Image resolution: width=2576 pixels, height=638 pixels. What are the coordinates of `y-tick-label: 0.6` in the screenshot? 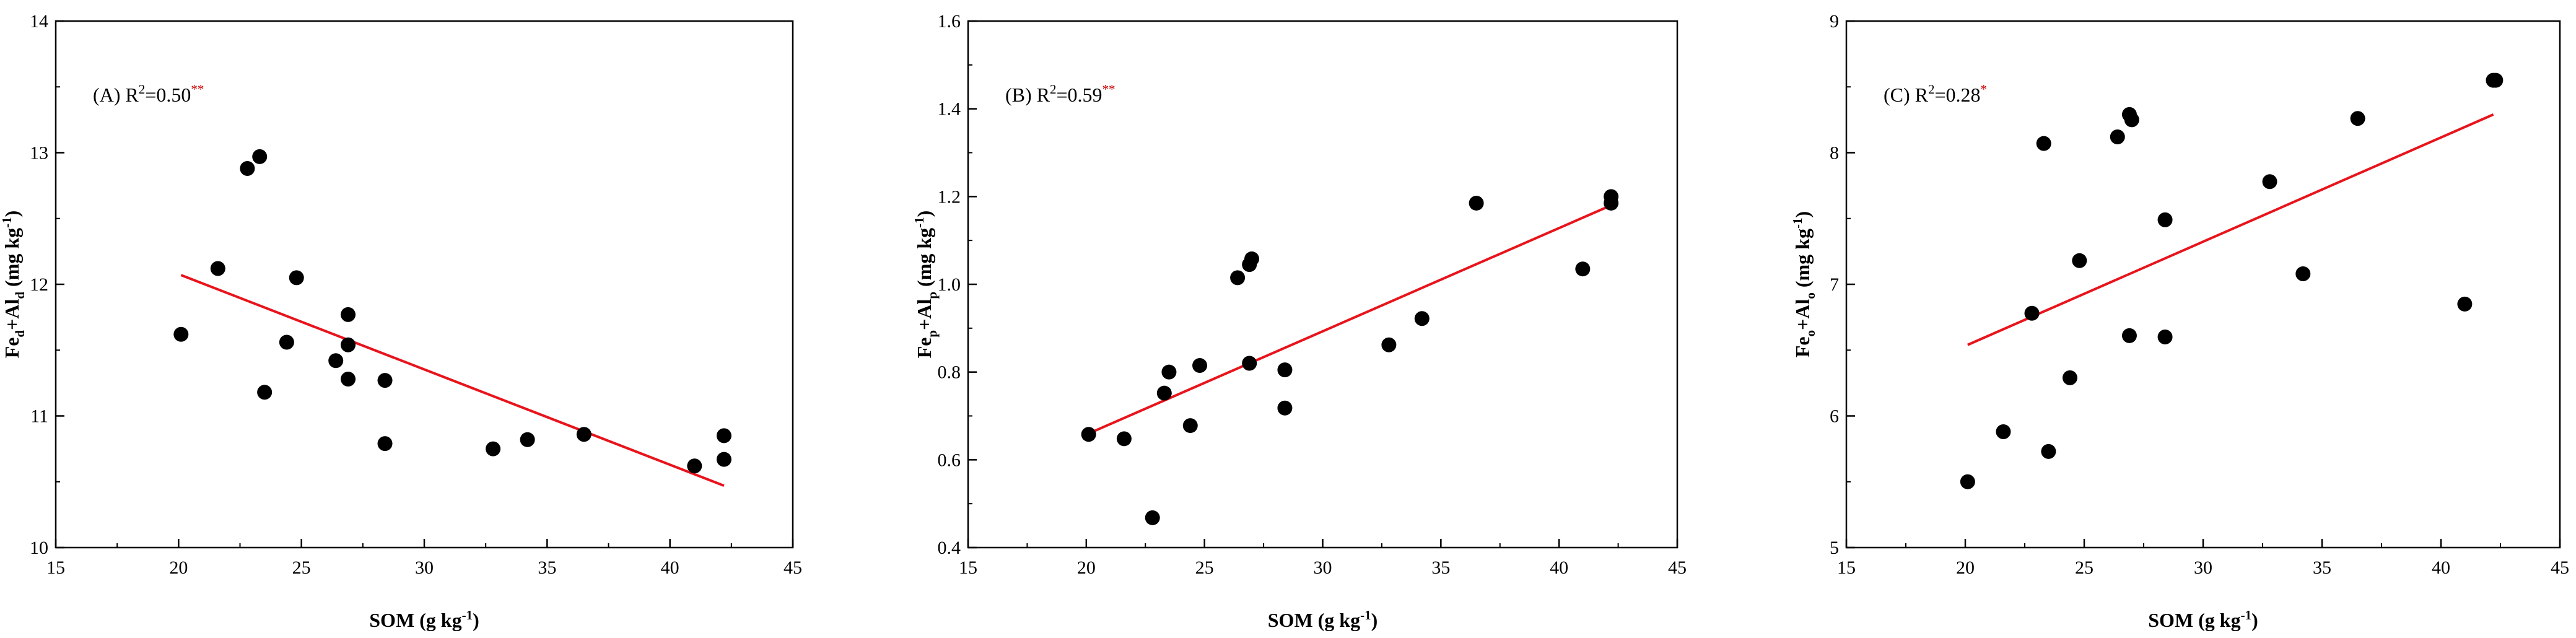 It's located at (949, 460).